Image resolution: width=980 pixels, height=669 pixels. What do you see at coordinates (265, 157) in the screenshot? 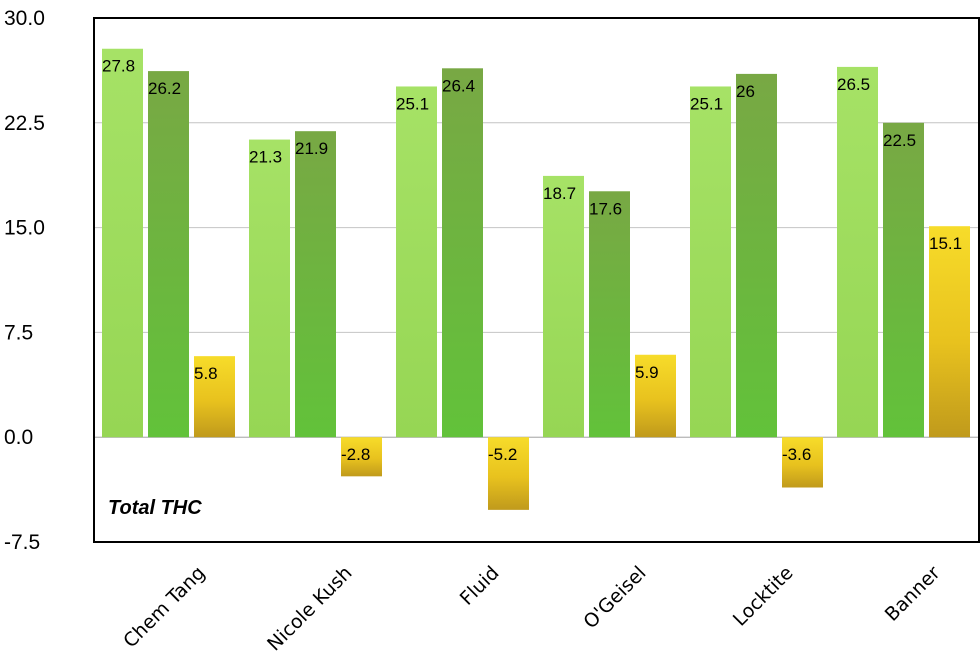
I see `data-label: 21.3` at bounding box center [265, 157].